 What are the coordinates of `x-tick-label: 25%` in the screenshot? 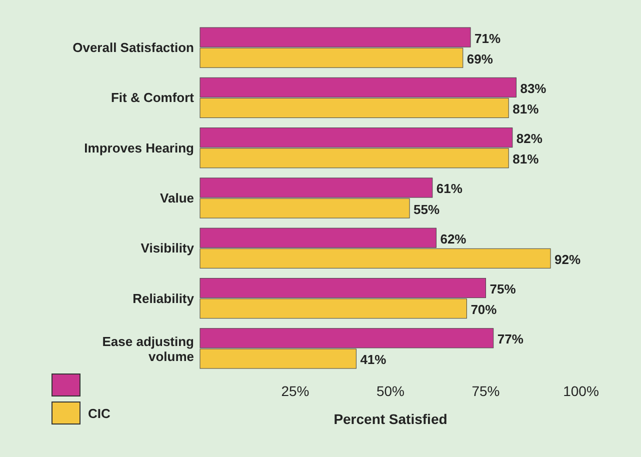 It's located at (295, 391).